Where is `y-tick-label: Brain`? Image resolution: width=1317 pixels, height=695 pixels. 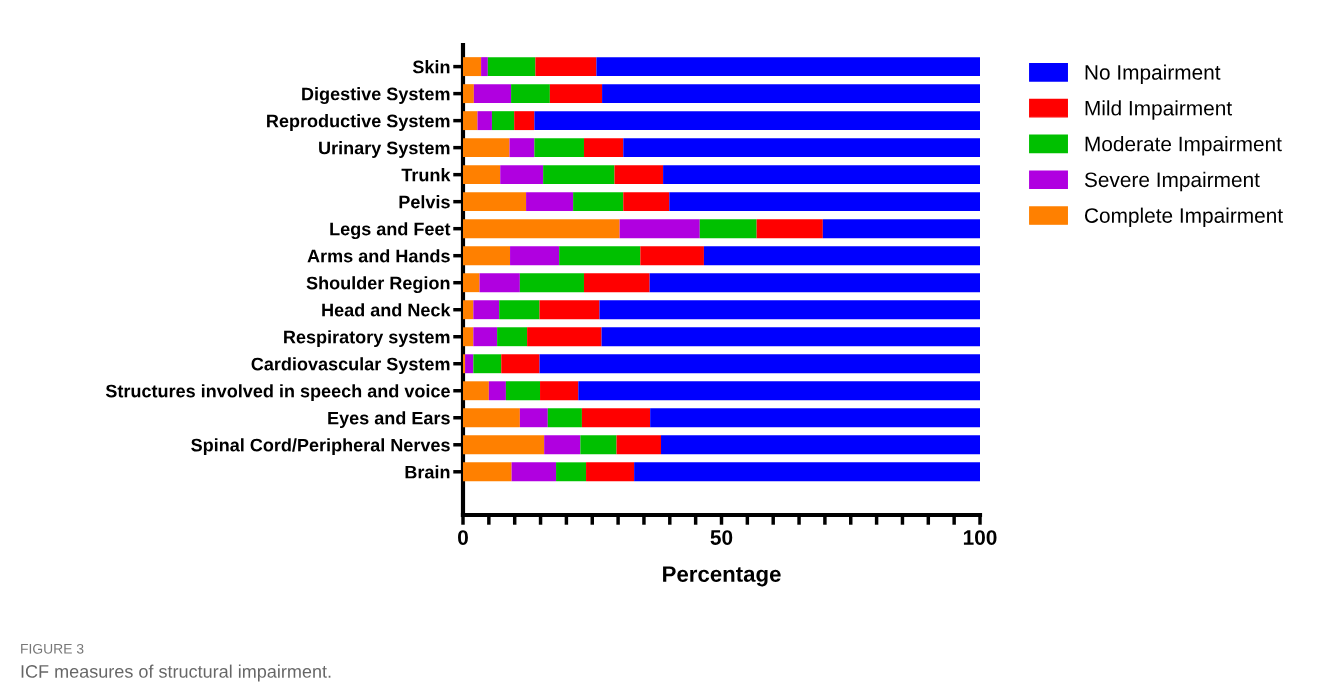
y-tick-label: Brain is located at coordinates (427, 472).